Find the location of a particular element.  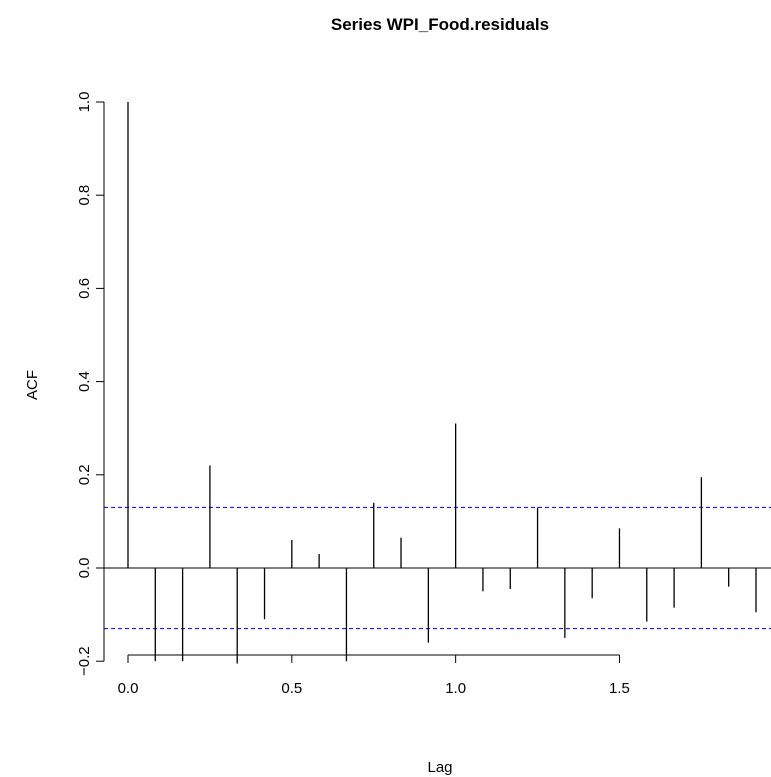

x-tick-label: 0.0 is located at coordinates (128, 688).